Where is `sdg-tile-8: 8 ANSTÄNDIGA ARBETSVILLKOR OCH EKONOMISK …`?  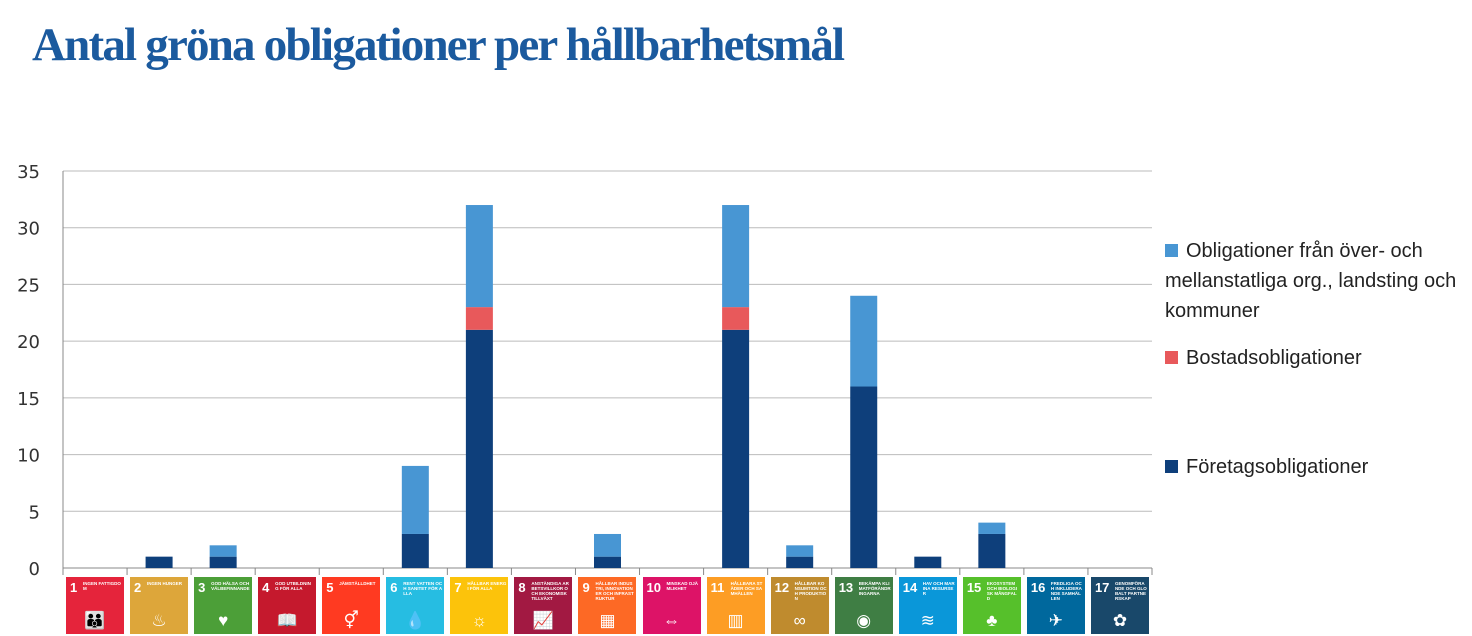
sdg-tile-8: 8 ANSTÄNDIGA ARBETSVILLKOR OCH EKONOMISK … is located at coordinates (543, 605).